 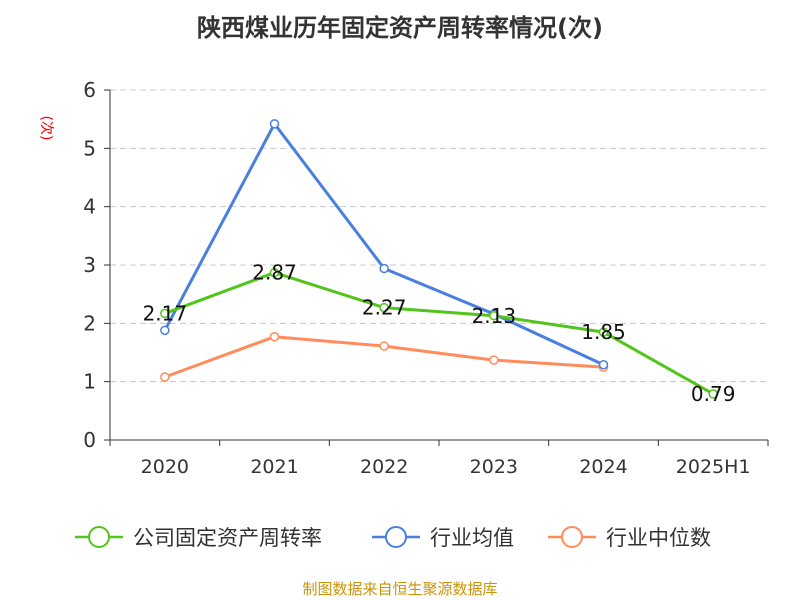 I want to click on y-tick-label: 6, so click(x=89, y=90).